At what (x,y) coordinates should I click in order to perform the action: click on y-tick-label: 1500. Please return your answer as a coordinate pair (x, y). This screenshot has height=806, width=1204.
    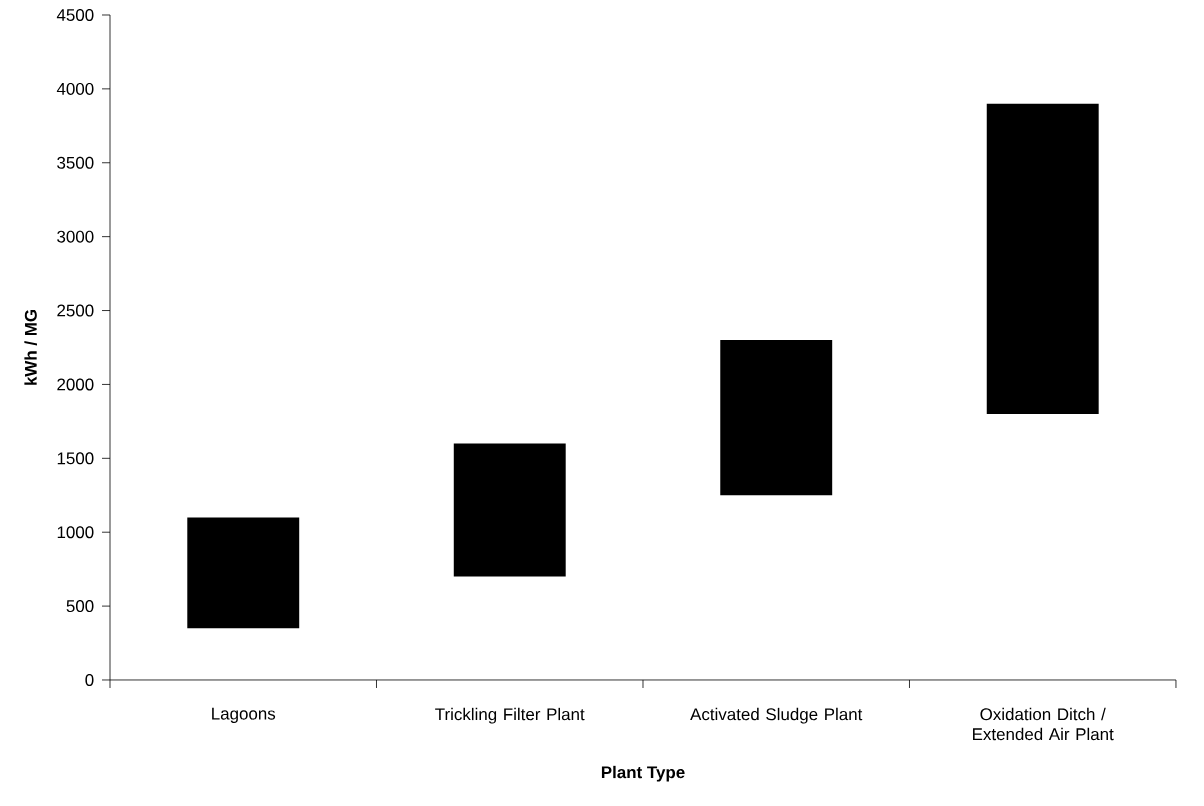
    Looking at the image, I should click on (75, 458).